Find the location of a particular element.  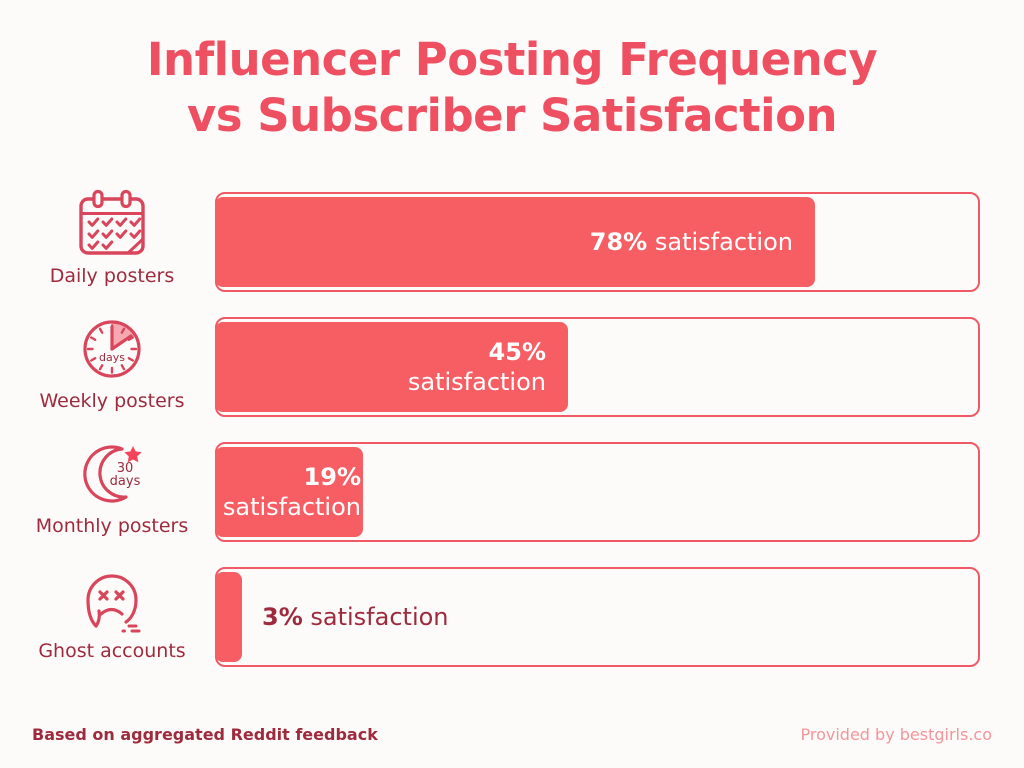

chart-row-weekly-posters: days Weekly posters 45% satisfaction is located at coordinates (512, 366).